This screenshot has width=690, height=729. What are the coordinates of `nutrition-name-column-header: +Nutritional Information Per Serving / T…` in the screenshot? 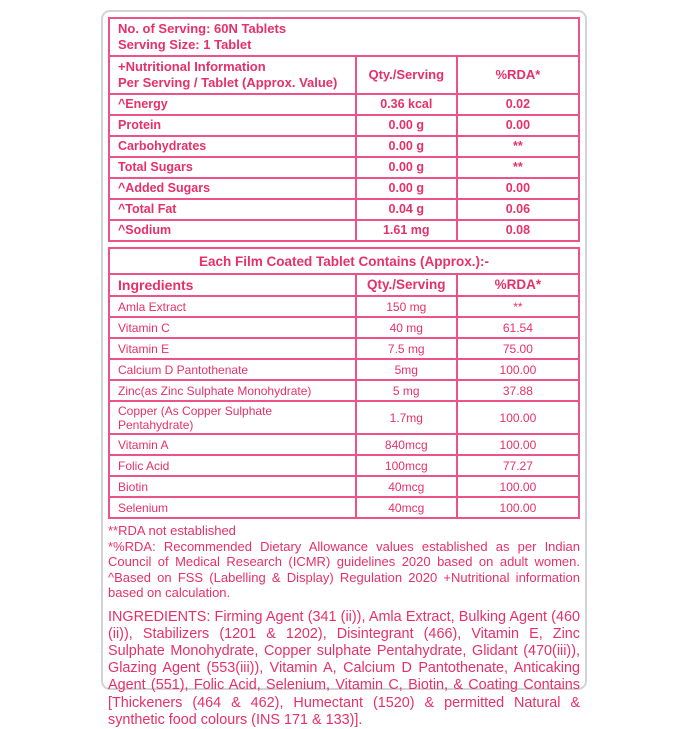 It's located at (232, 75).